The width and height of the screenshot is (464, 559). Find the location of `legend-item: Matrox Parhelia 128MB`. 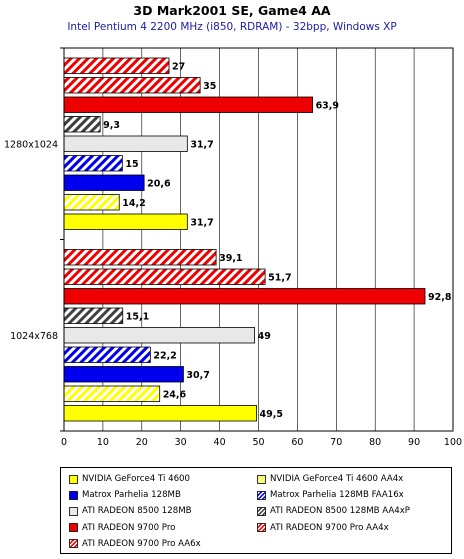

legend-item: Matrox Parhelia 128MB is located at coordinates (125, 495).